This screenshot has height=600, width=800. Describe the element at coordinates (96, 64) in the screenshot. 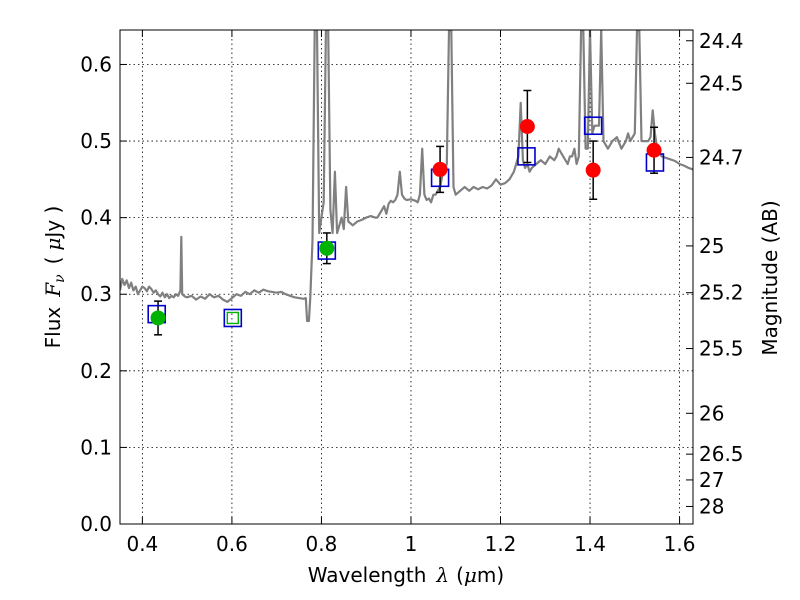

I see `y-tick-label: 0.6` at that location.